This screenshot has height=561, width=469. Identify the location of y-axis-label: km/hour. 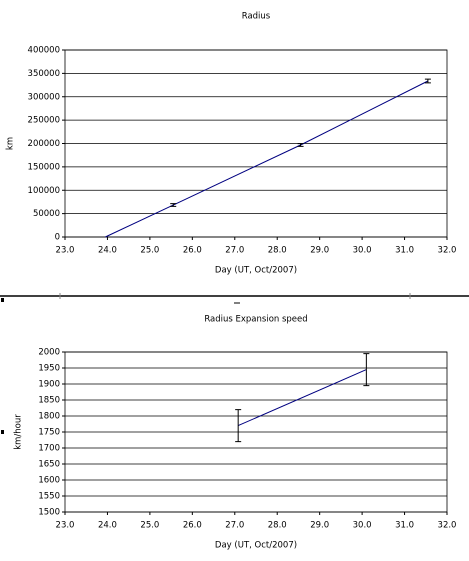
(19, 432).